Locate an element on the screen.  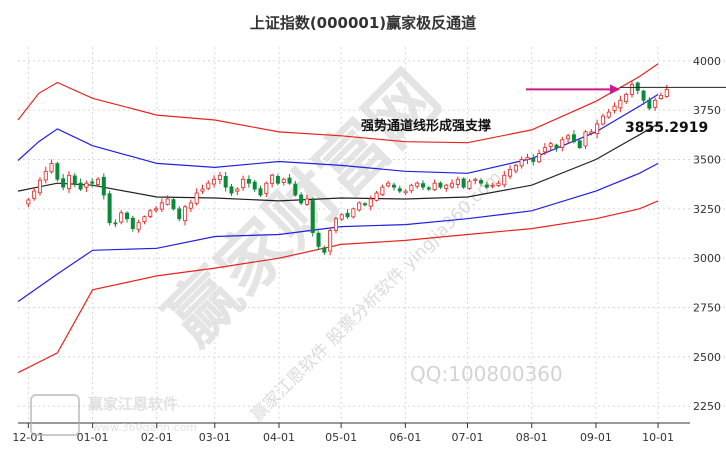
y-tick-label: 2250 is located at coordinates (707, 406).